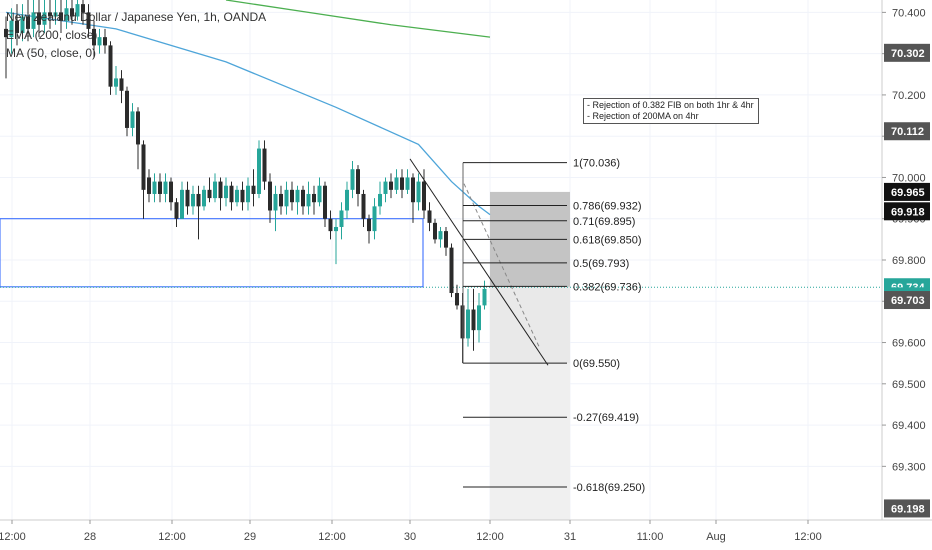 The width and height of the screenshot is (932, 550). What do you see at coordinates (51, 53) in the screenshot?
I see `indicator-ma: MA (50, close, 0)` at bounding box center [51, 53].